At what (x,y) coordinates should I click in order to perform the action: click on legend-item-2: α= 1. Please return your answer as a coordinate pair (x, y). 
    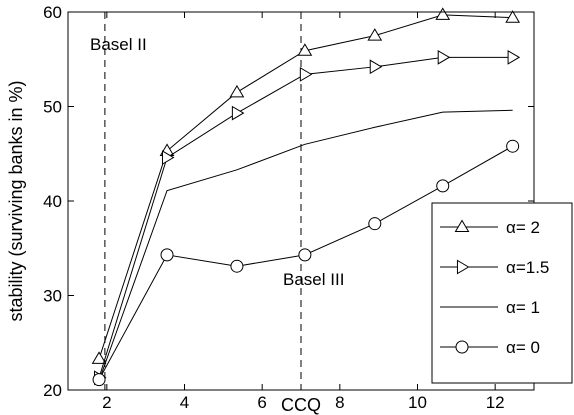
    Looking at the image, I should click on (490, 307).